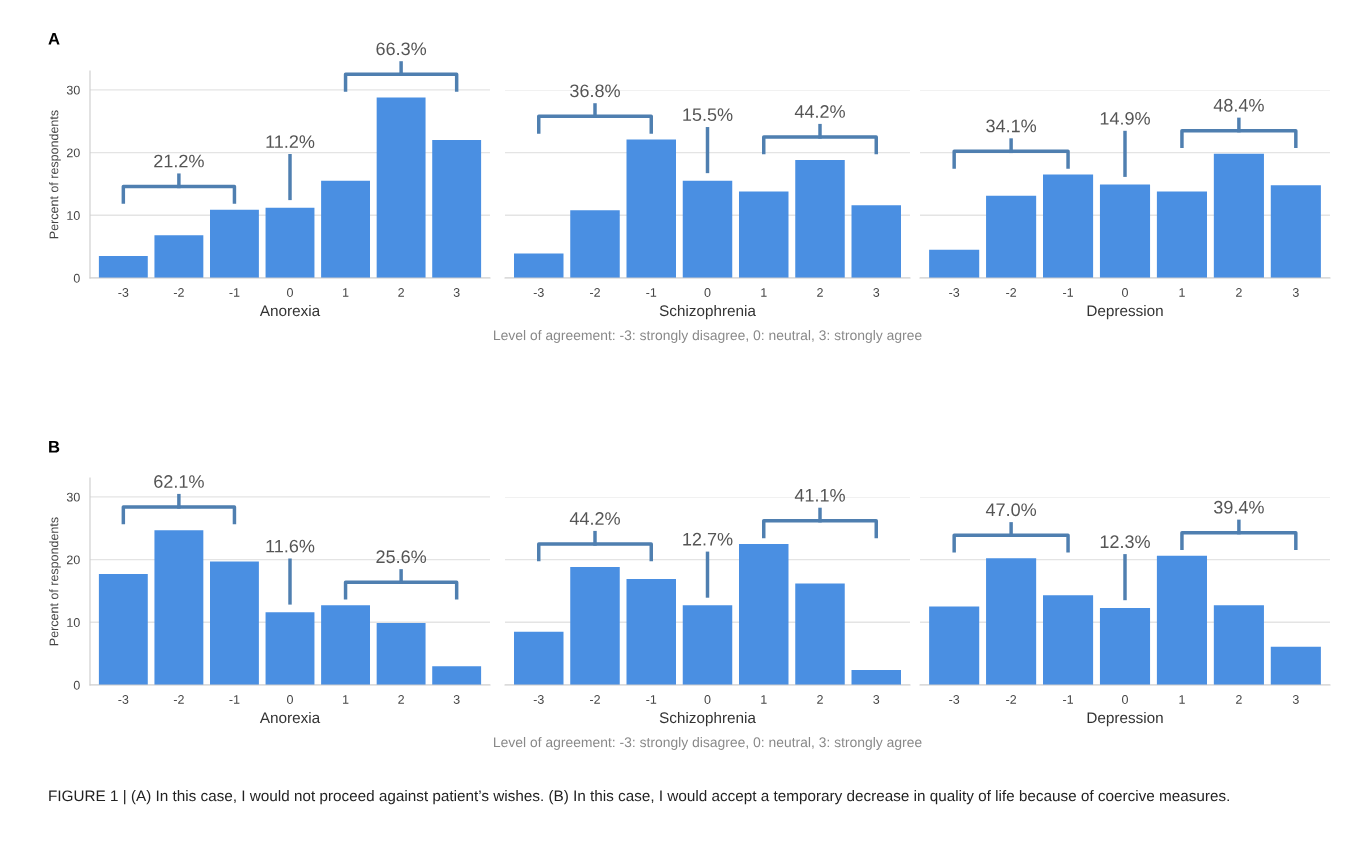  Describe the element at coordinates (73, 560) in the screenshot. I see `y-tick-label: 20` at that location.